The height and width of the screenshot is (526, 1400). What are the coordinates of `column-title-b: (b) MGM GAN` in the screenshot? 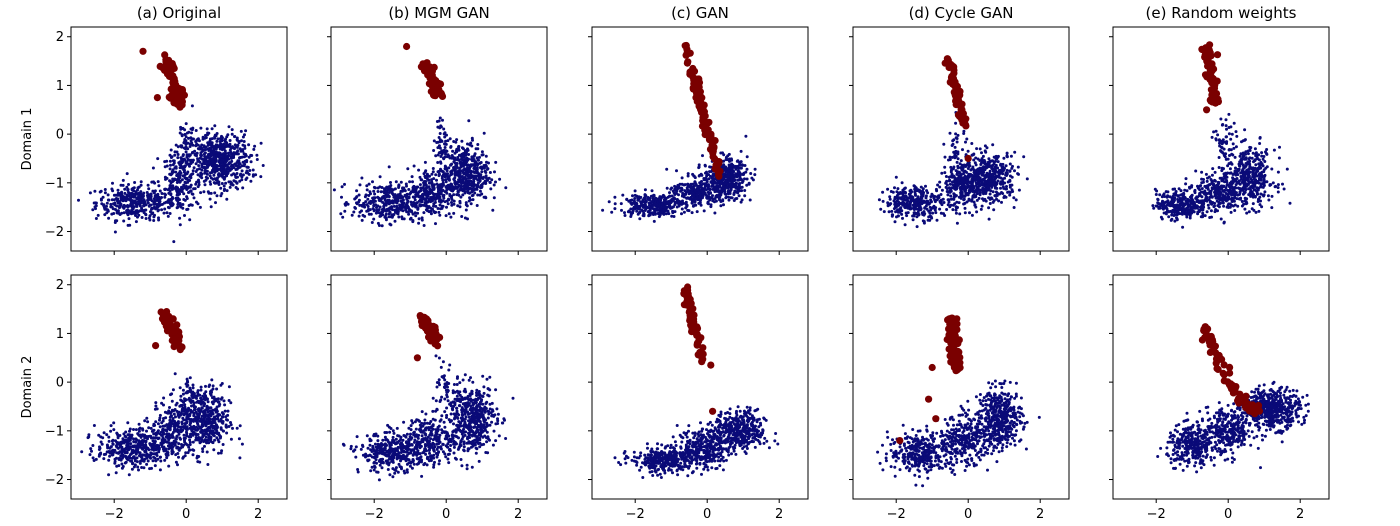 It's located at (438, 13).